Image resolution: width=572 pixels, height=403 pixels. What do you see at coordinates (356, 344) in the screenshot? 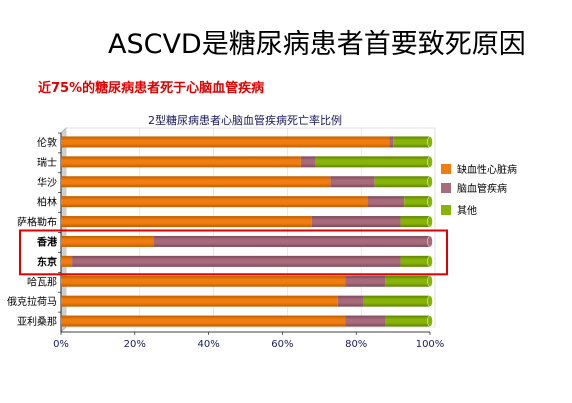
I see `x-tick-label: 80%` at bounding box center [356, 344].